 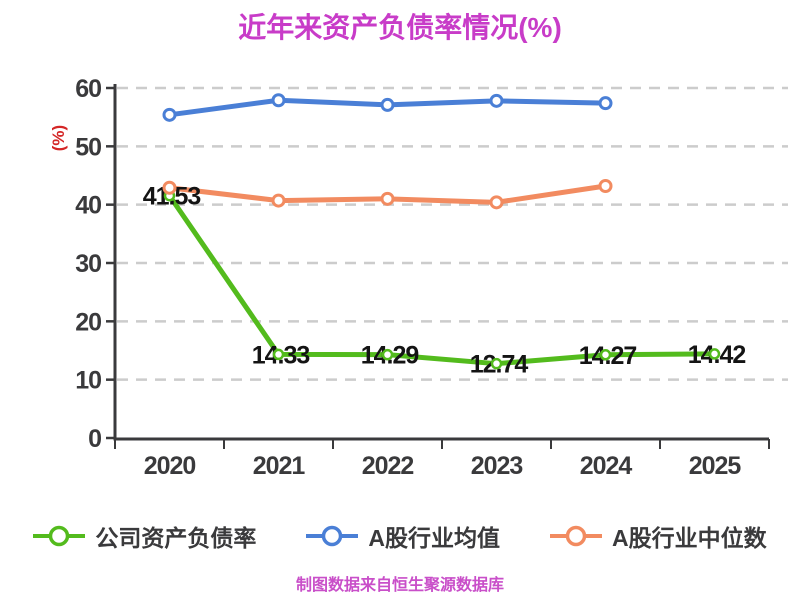 I want to click on chart-source-note: 制图数据来自恒生聚源数据库, so click(x=399, y=585).